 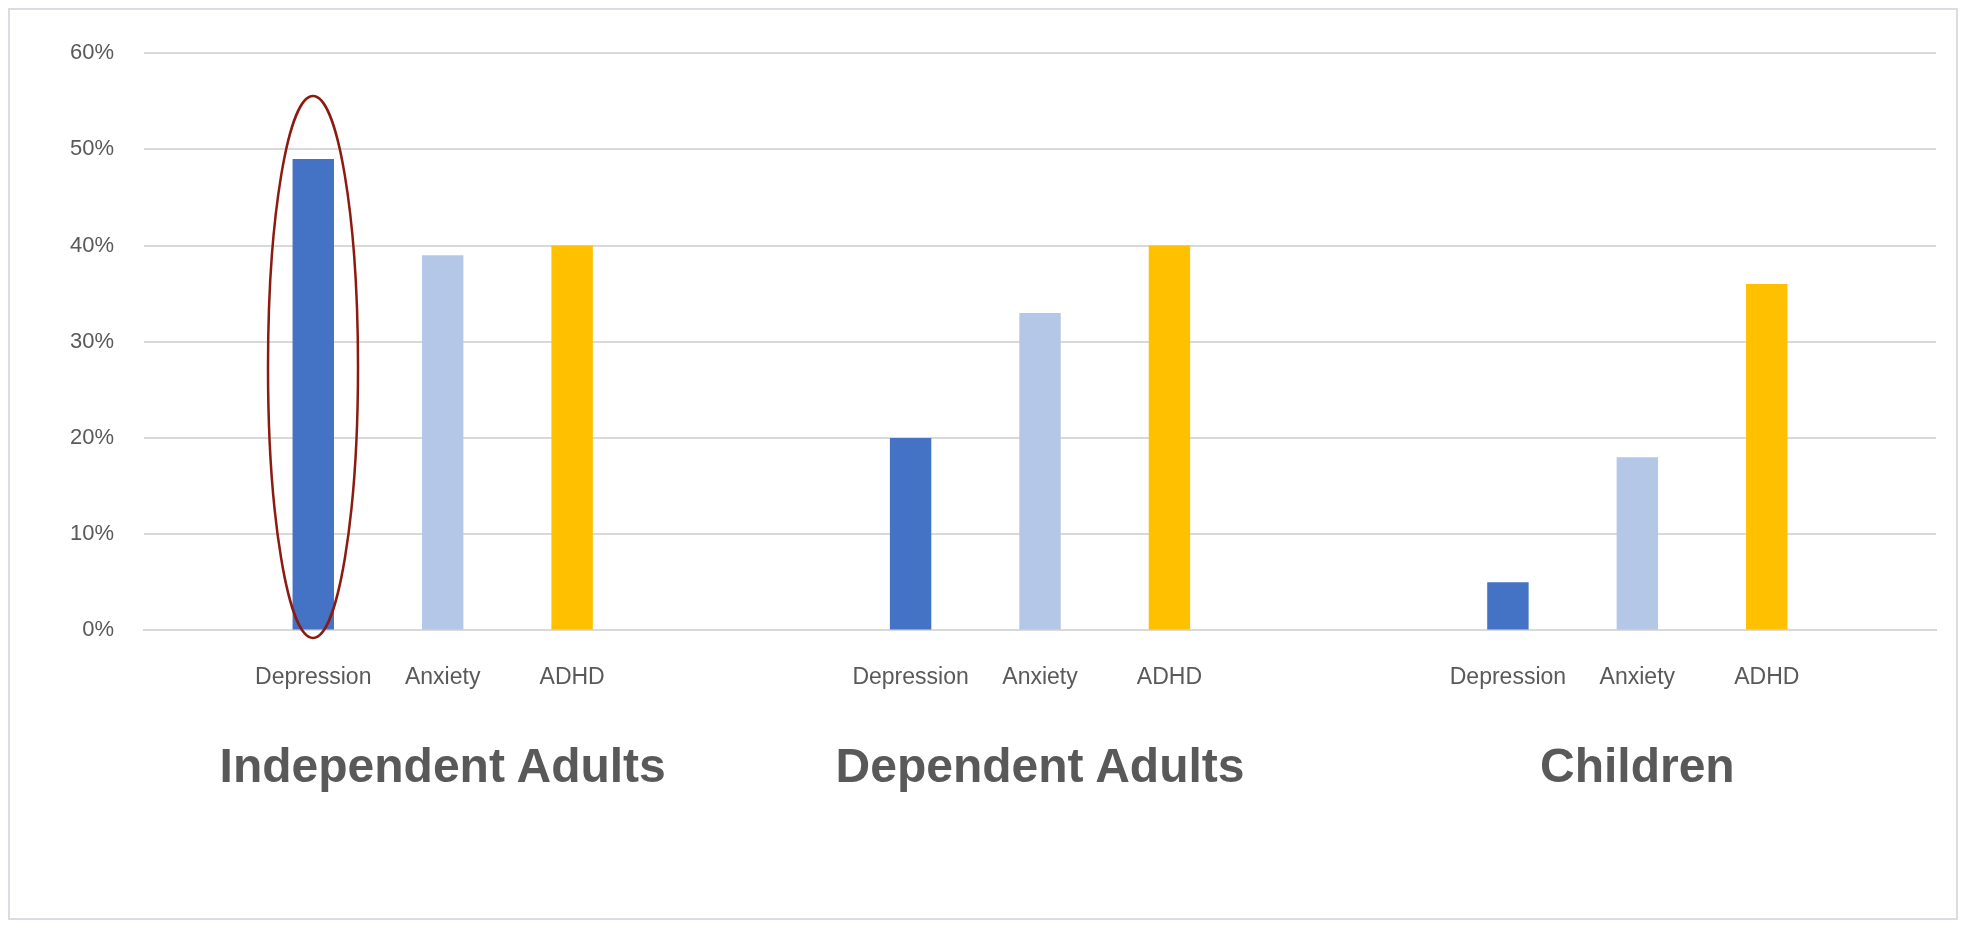 What do you see at coordinates (92, 340) in the screenshot?
I see `y-tick-label: 30%` at bounding box center [92, 340].